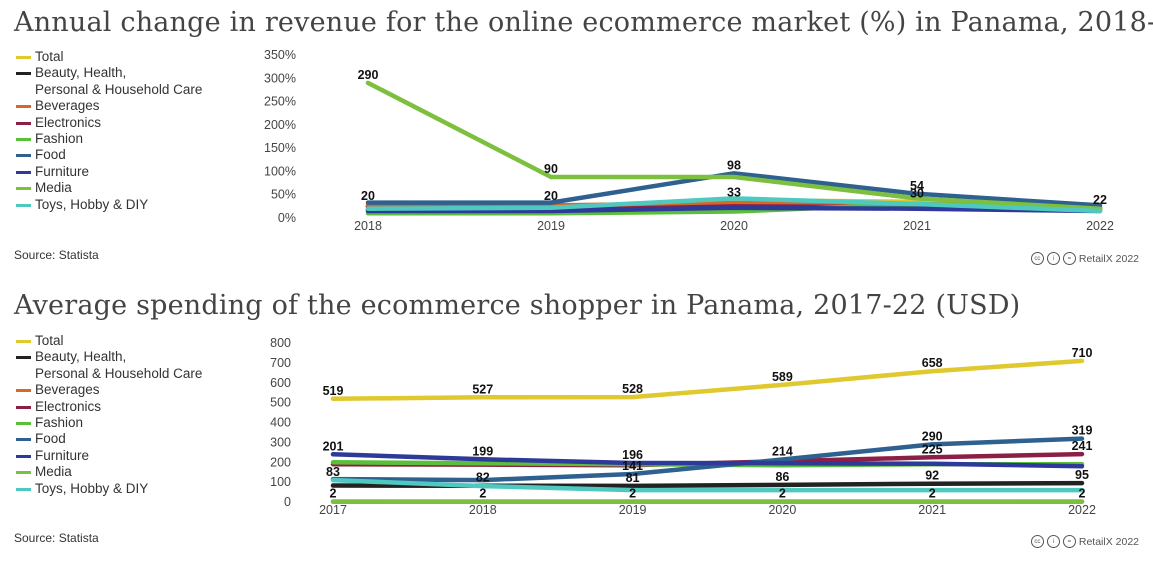 The image size is (1153, 563). What do you see at coordinates (932, 363) in the screenshot?
I see `data-label: 658` at bounding box center [932, 363].